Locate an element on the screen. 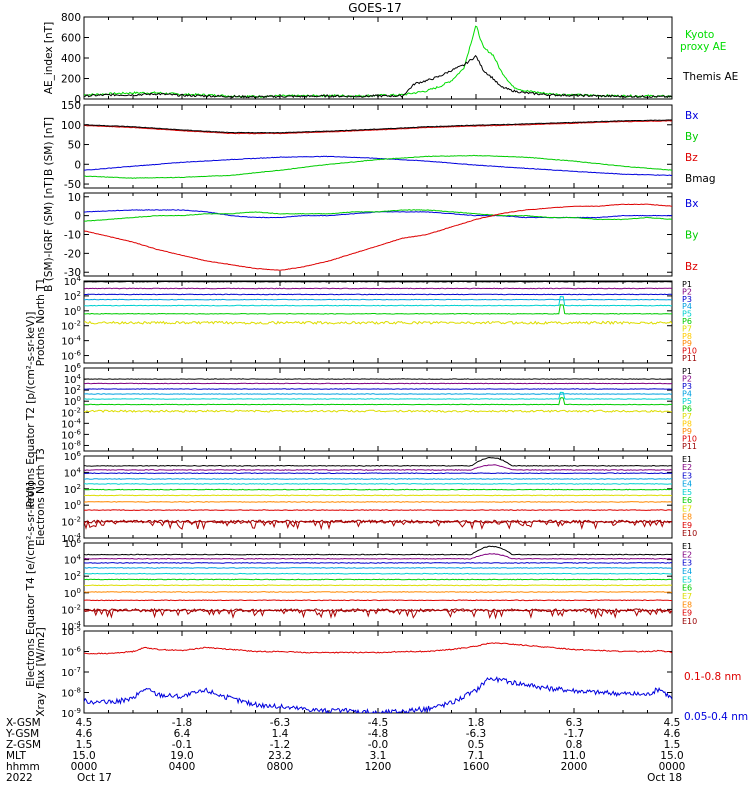 Image resolution: width=750 pixels, height=800 pixels. panel-5-legend-e5: E5 is located at coordinates (687, 492).